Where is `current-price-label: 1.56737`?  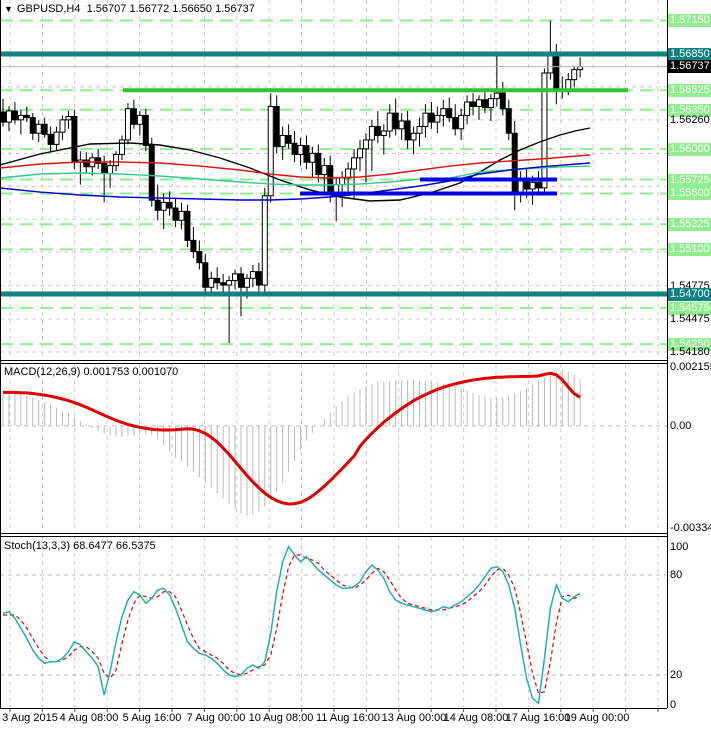 current-price-label: 1.56737 is located at coordinates (689, 66).